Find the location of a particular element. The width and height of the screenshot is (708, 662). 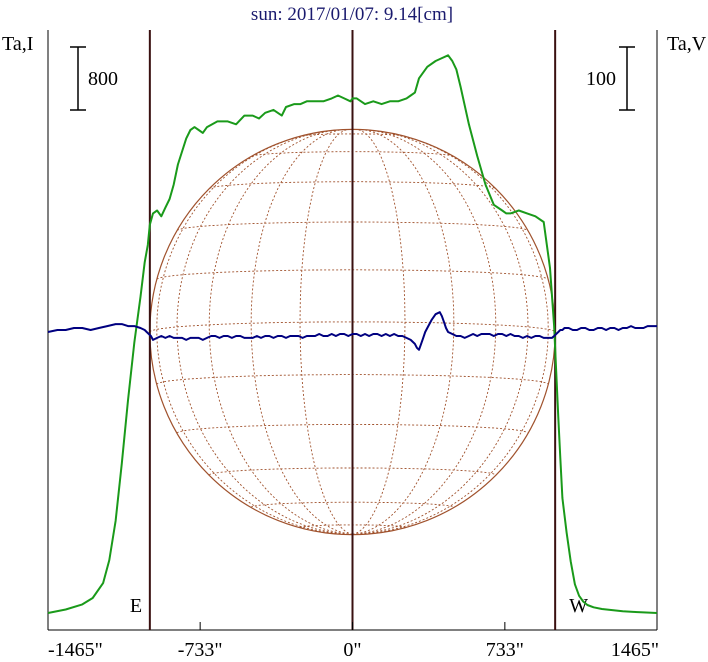

x-tick-label: -733" is located at coordinates (200, 650).